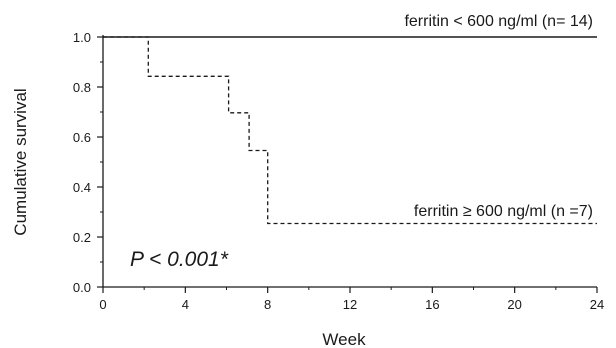  Describe the element at coordinates (344, 339) in the screenshot. I see `x-axis-title: Week` at that location.